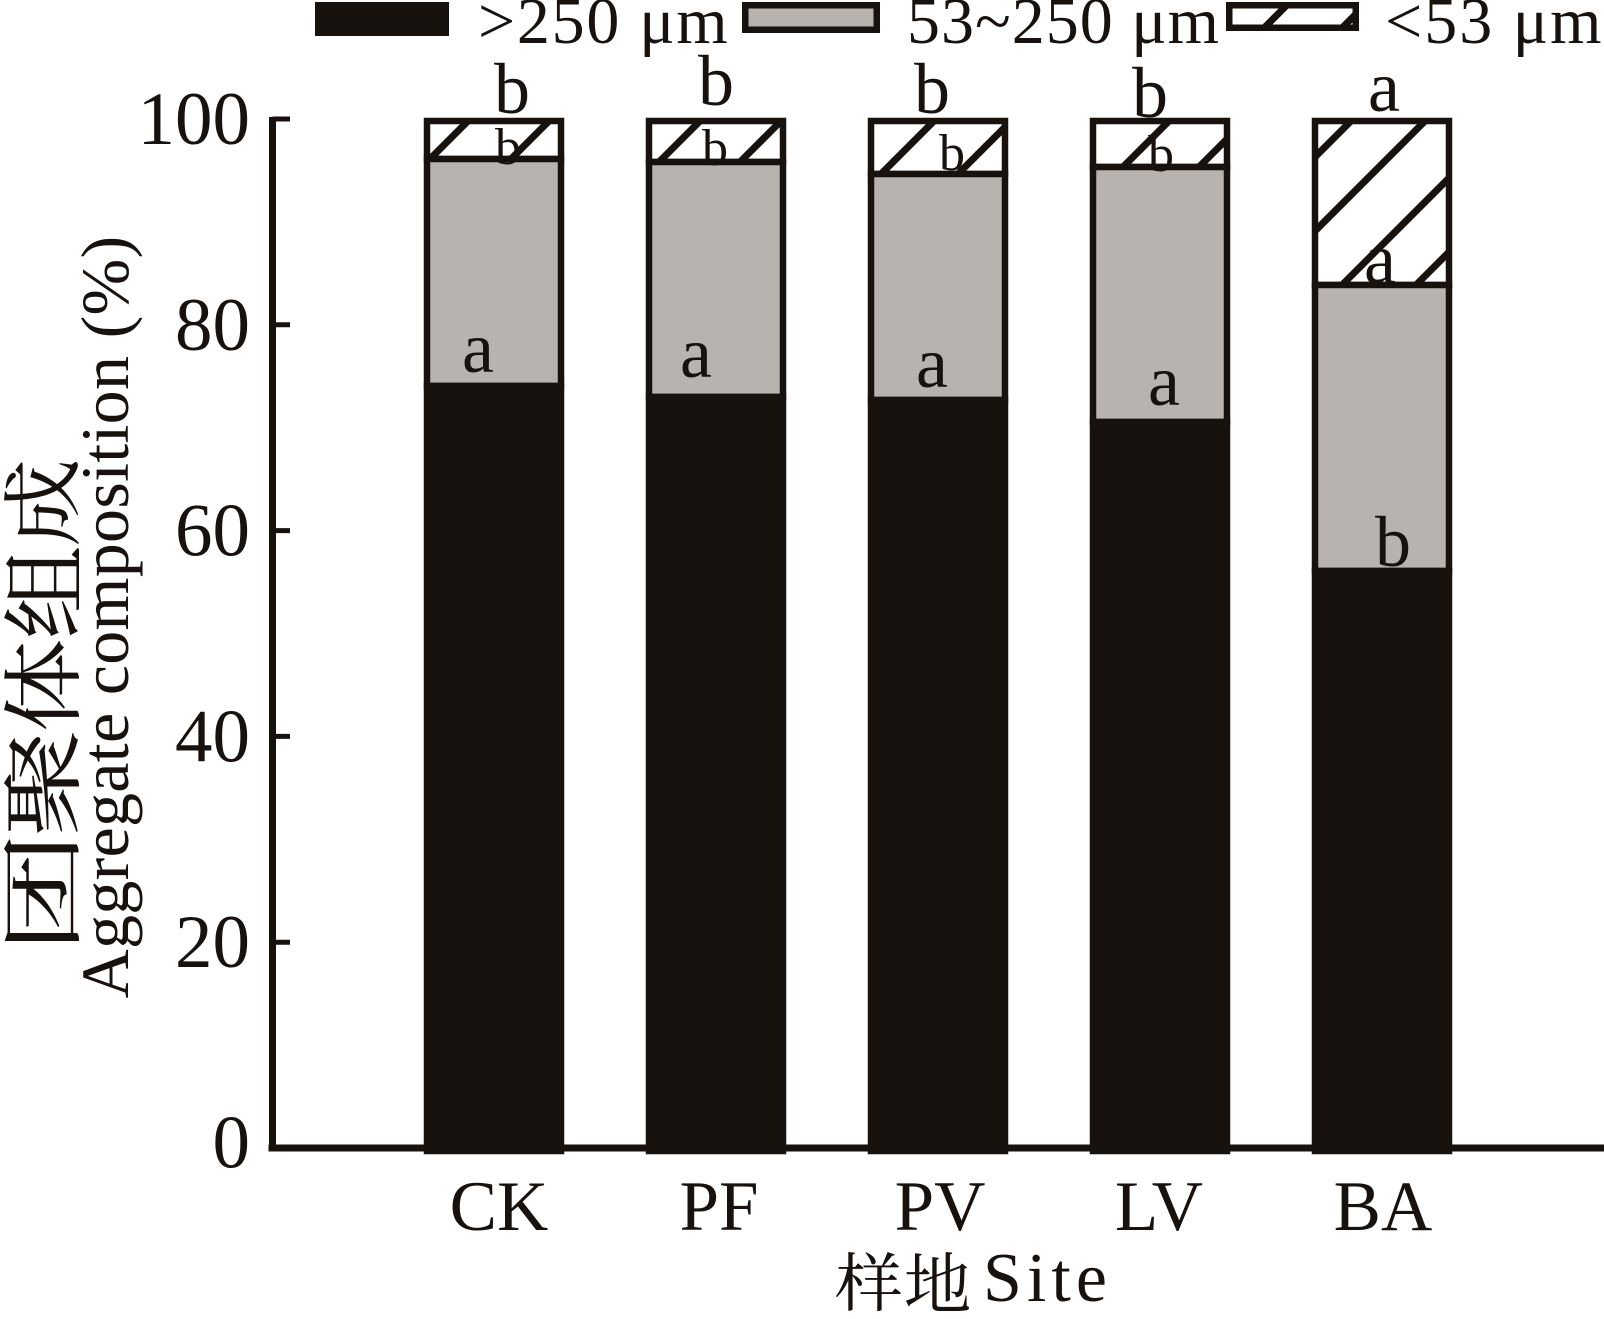  I want to click on svg-text: Site, so click(1047, 1277).